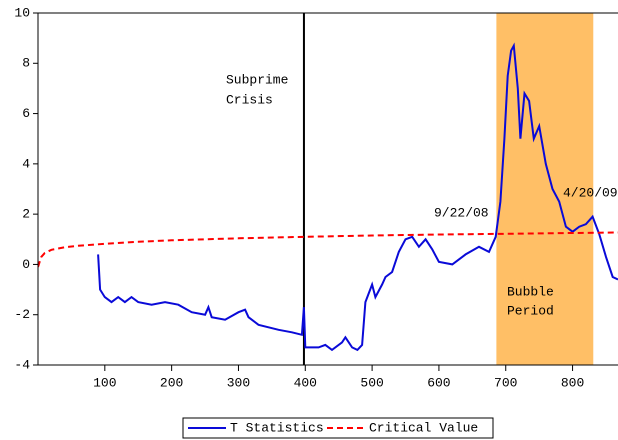  What do you see at coordinates (572, 382) in the screenshot?
I see `x-tick-label: 800` at bounding box center [572, 382].